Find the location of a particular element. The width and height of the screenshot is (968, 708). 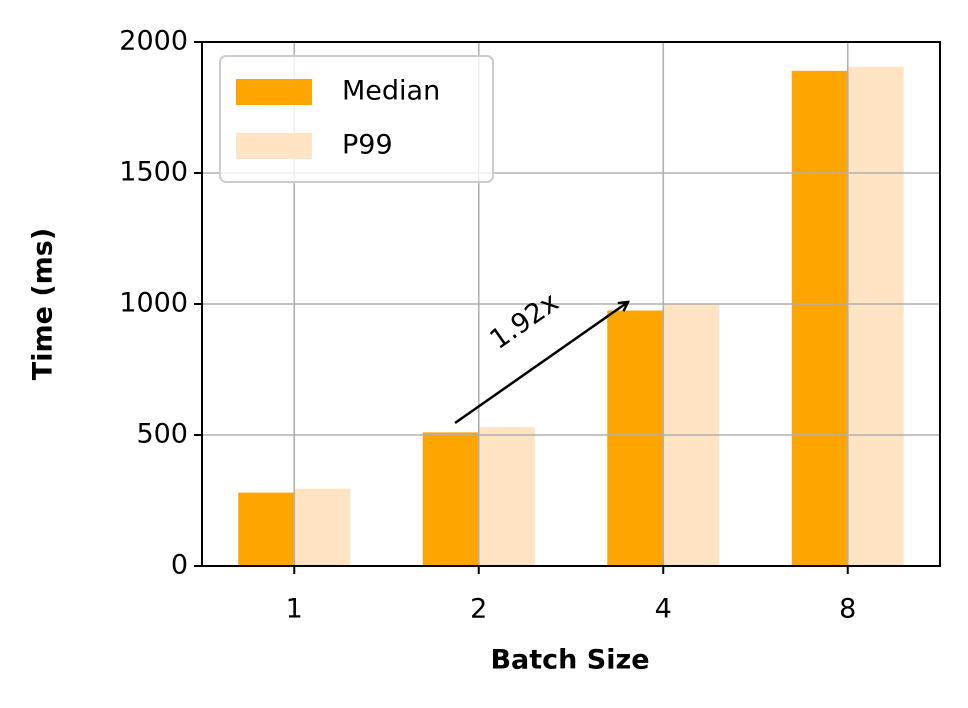

y-tick-label: 2000 is located at coordinates (153, 41).